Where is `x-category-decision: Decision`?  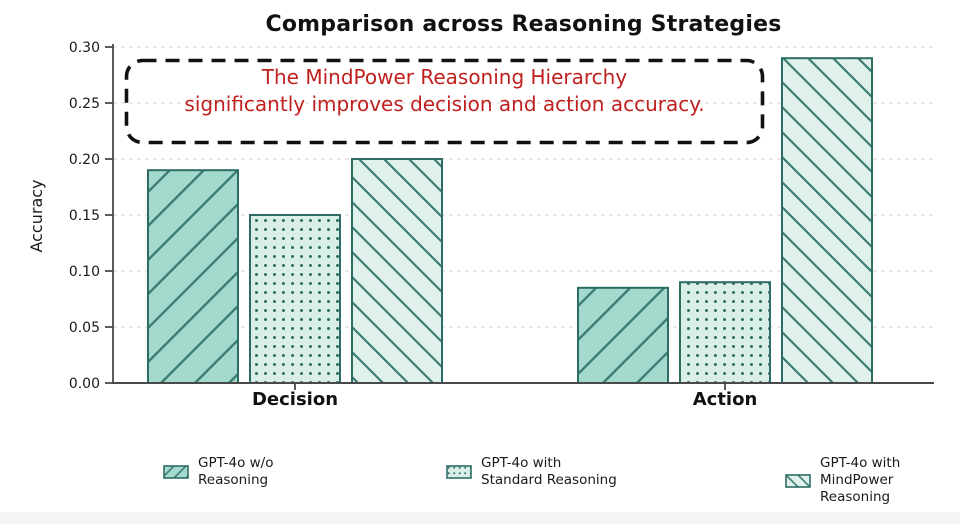 x-category-decision: Decision is located at coordinates (295, 399).